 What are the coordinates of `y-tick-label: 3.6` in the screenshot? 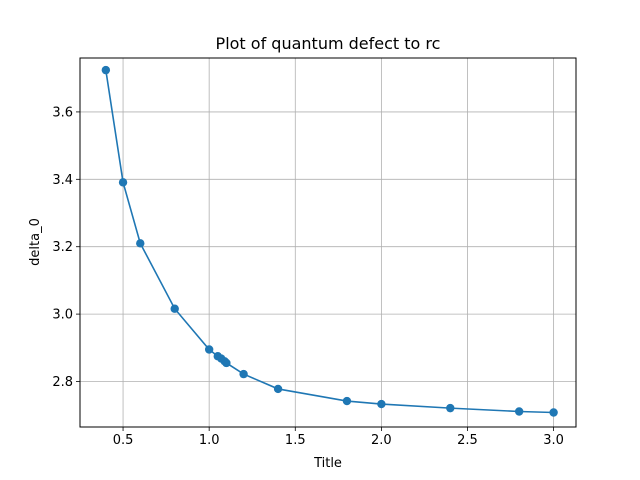 It's located at (62, 112).